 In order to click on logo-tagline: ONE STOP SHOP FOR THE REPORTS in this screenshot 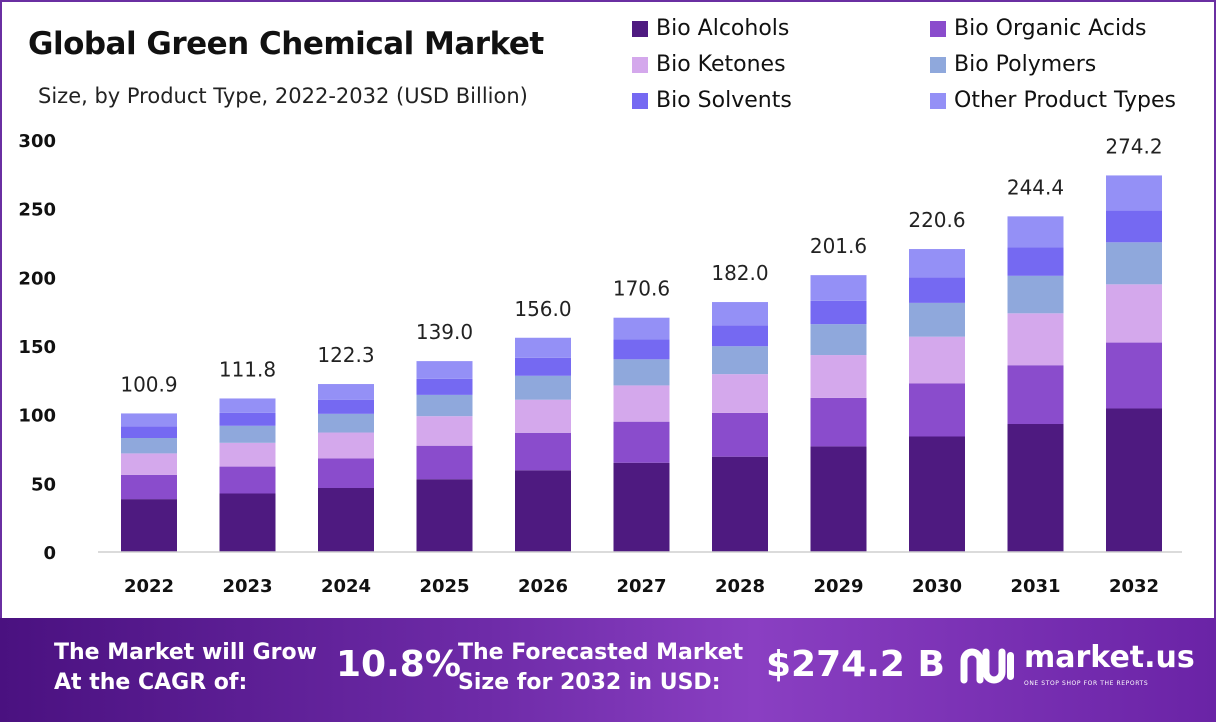, I will do `click(1086, 683)`.